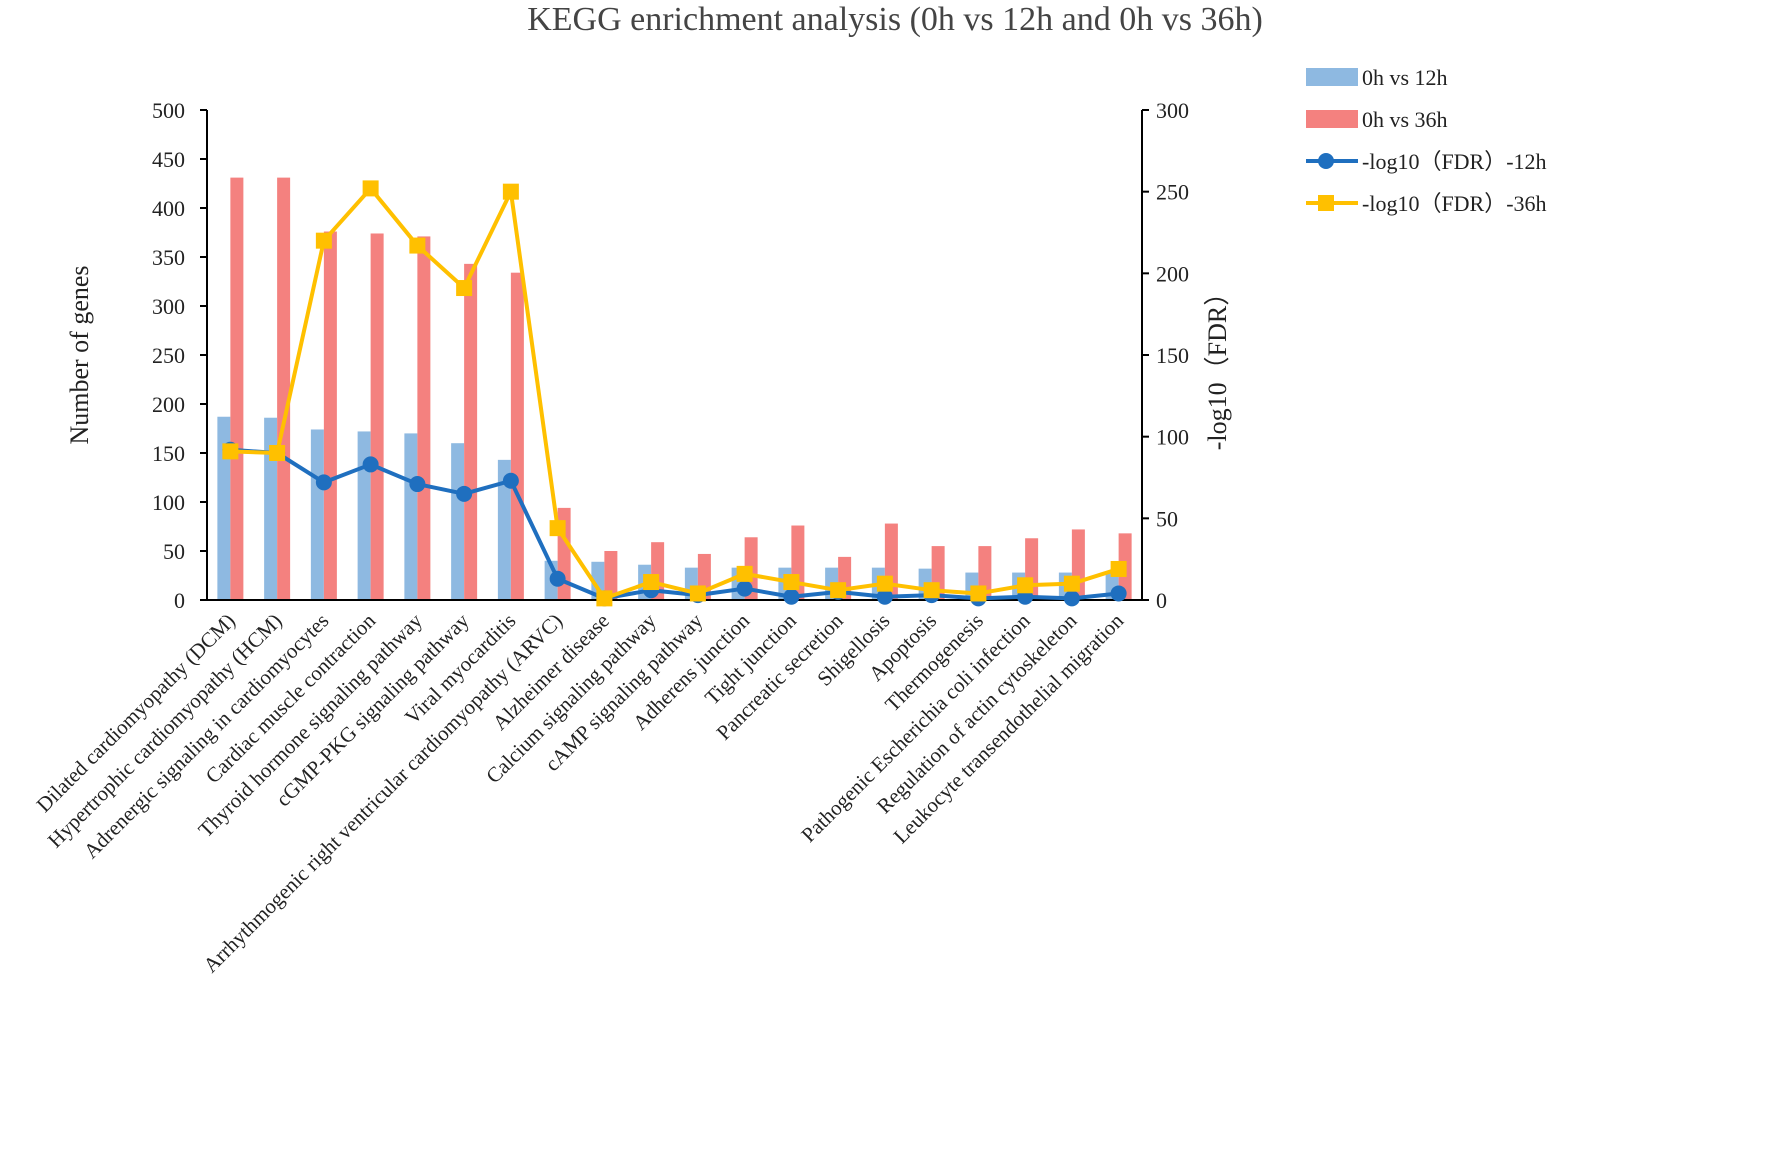 This screenshot has height=1169, width=1772. I want to click on left-tick-label: 300, so click(168, 306).